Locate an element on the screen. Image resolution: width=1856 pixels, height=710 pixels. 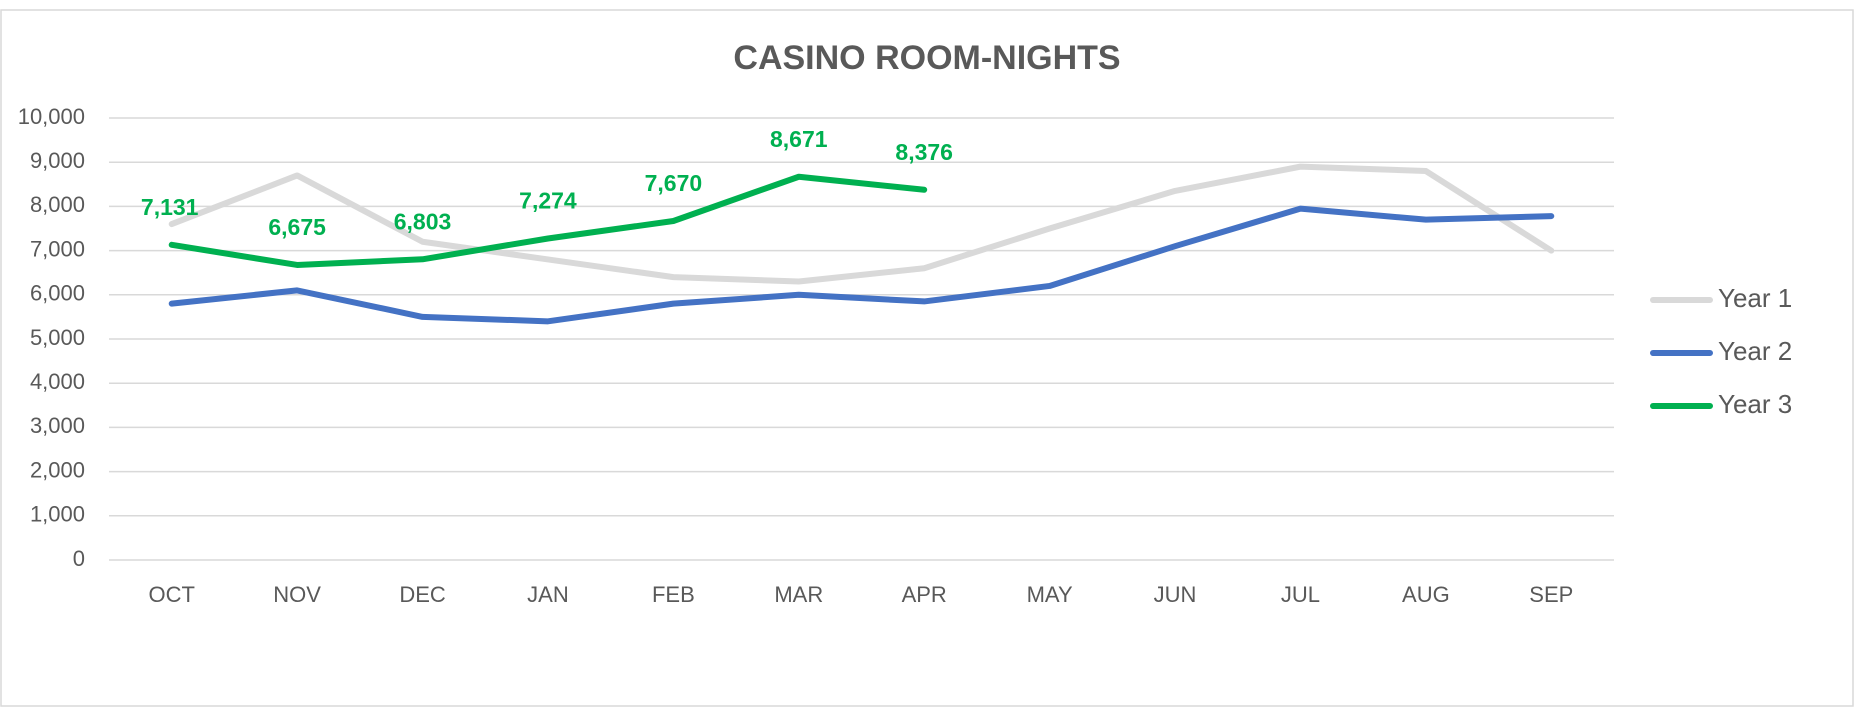
legend-label: Year 3 is located at coordinates (1755, 404).